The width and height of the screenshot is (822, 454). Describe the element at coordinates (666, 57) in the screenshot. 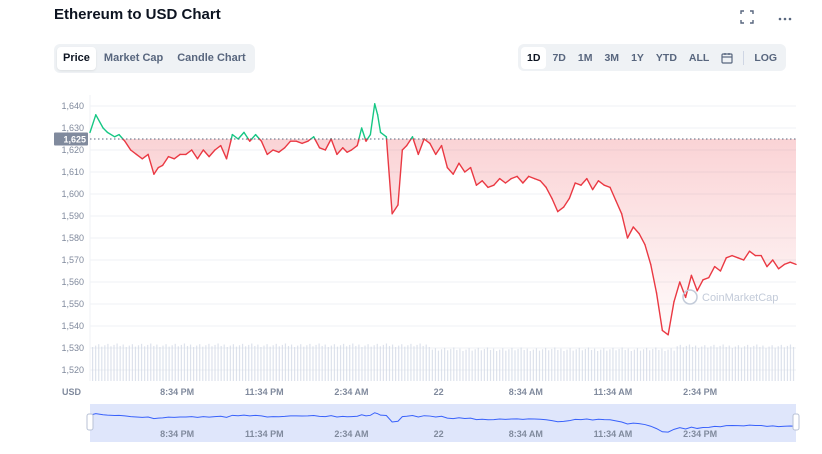

I see `range-ytd: YTD` at that location.